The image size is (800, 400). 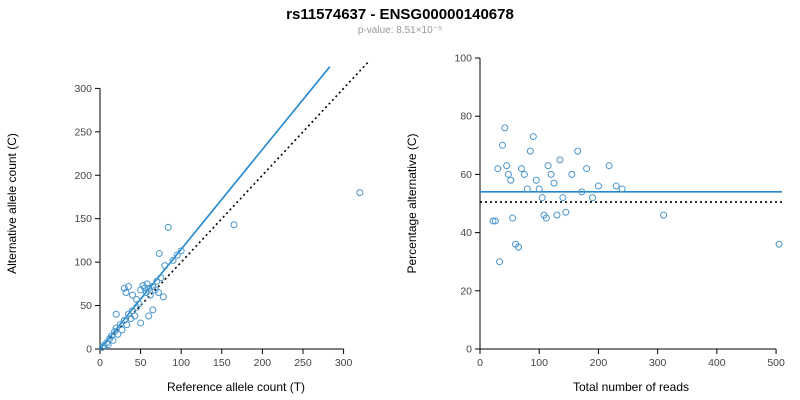 What do you see at coordinates (631, 387) in the screenshot?
I see `x-axis-title: Total number of reads` at bounding box center [631, 387].